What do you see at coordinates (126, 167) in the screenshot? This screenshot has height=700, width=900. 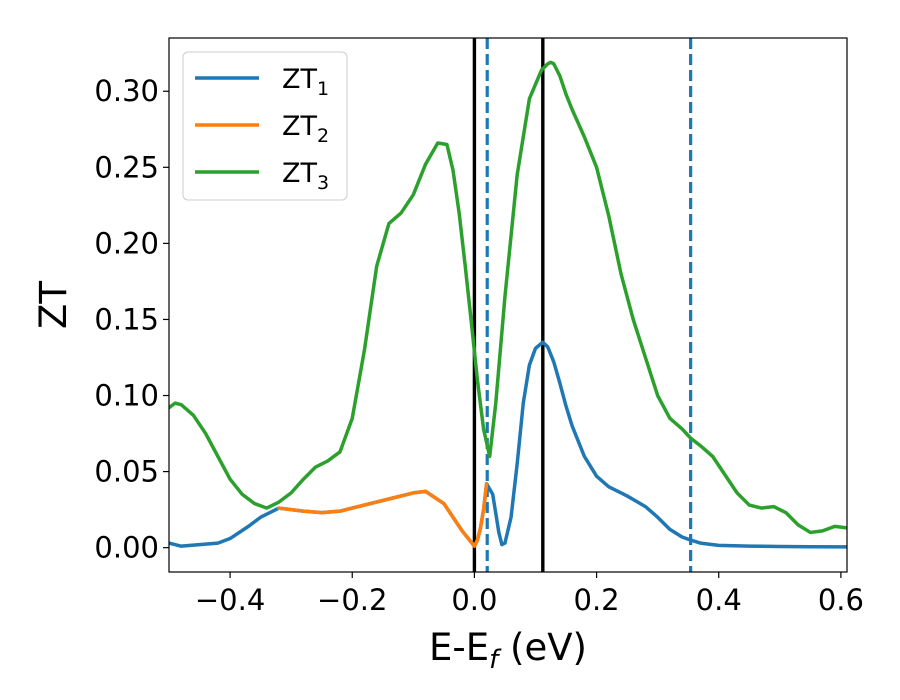 I see `y-tick-label: 0.25` at bounding box center [126, 167].